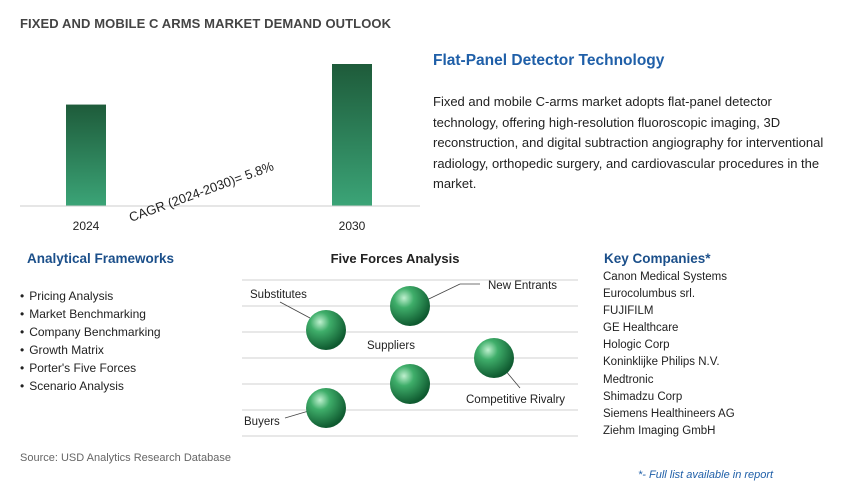 The width and height of the screenshot is (841, 491). Describe the element at coordinates (628, 311) in the screenshot. I see `list-item: FUJIFILM` at that location.